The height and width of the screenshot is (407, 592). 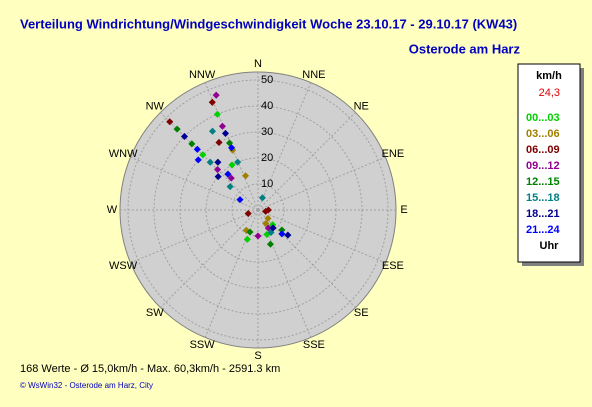 I want to click on legend-title: km/h, so click(x=549, y=76).